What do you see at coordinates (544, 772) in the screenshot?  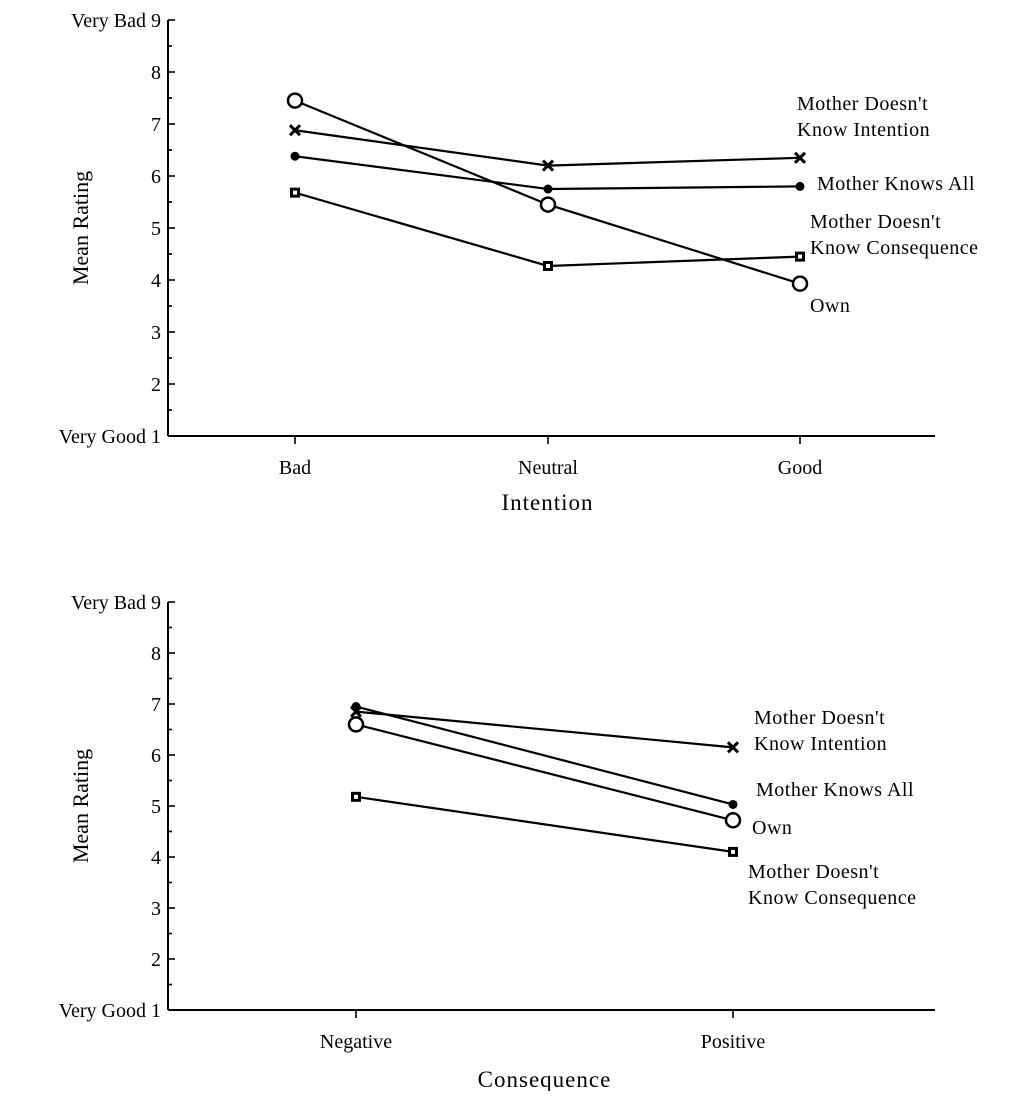 I see `series-line-circle` at bounding box center [544, 772].